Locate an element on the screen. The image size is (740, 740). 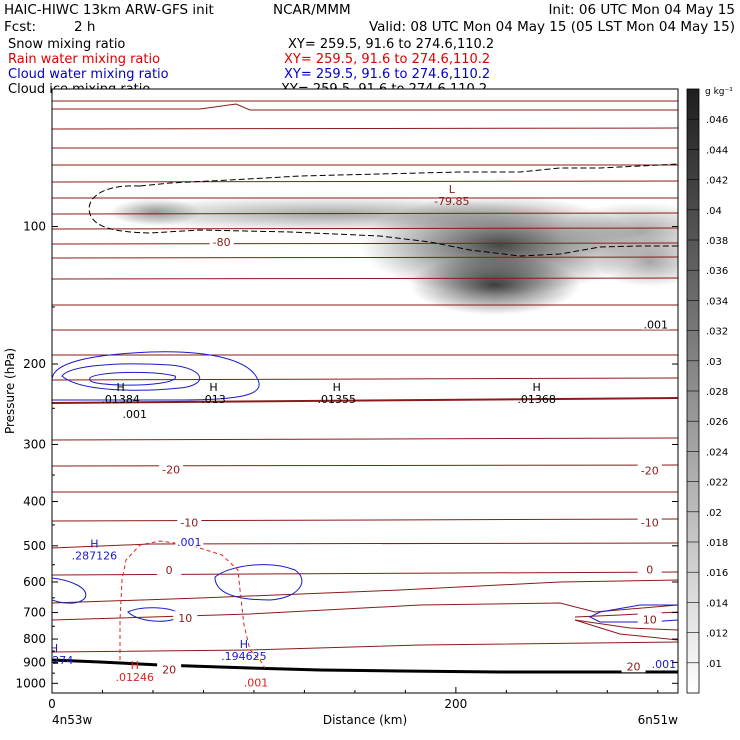
y-tick-label: 600 is located at coordinates (34, 582).